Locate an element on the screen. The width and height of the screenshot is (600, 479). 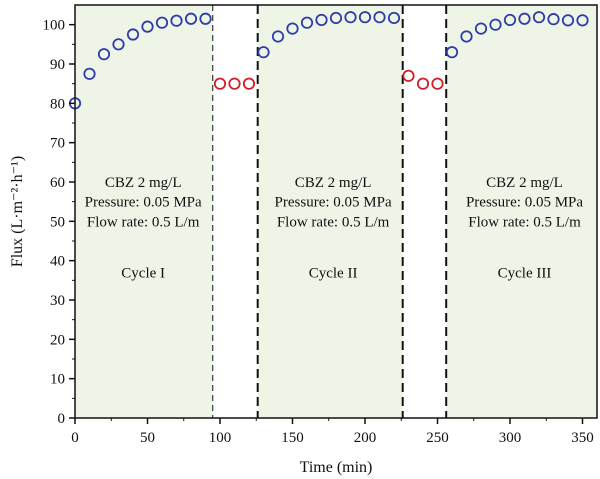
x-tick-label: 0 is located at coordinates (75, 438).